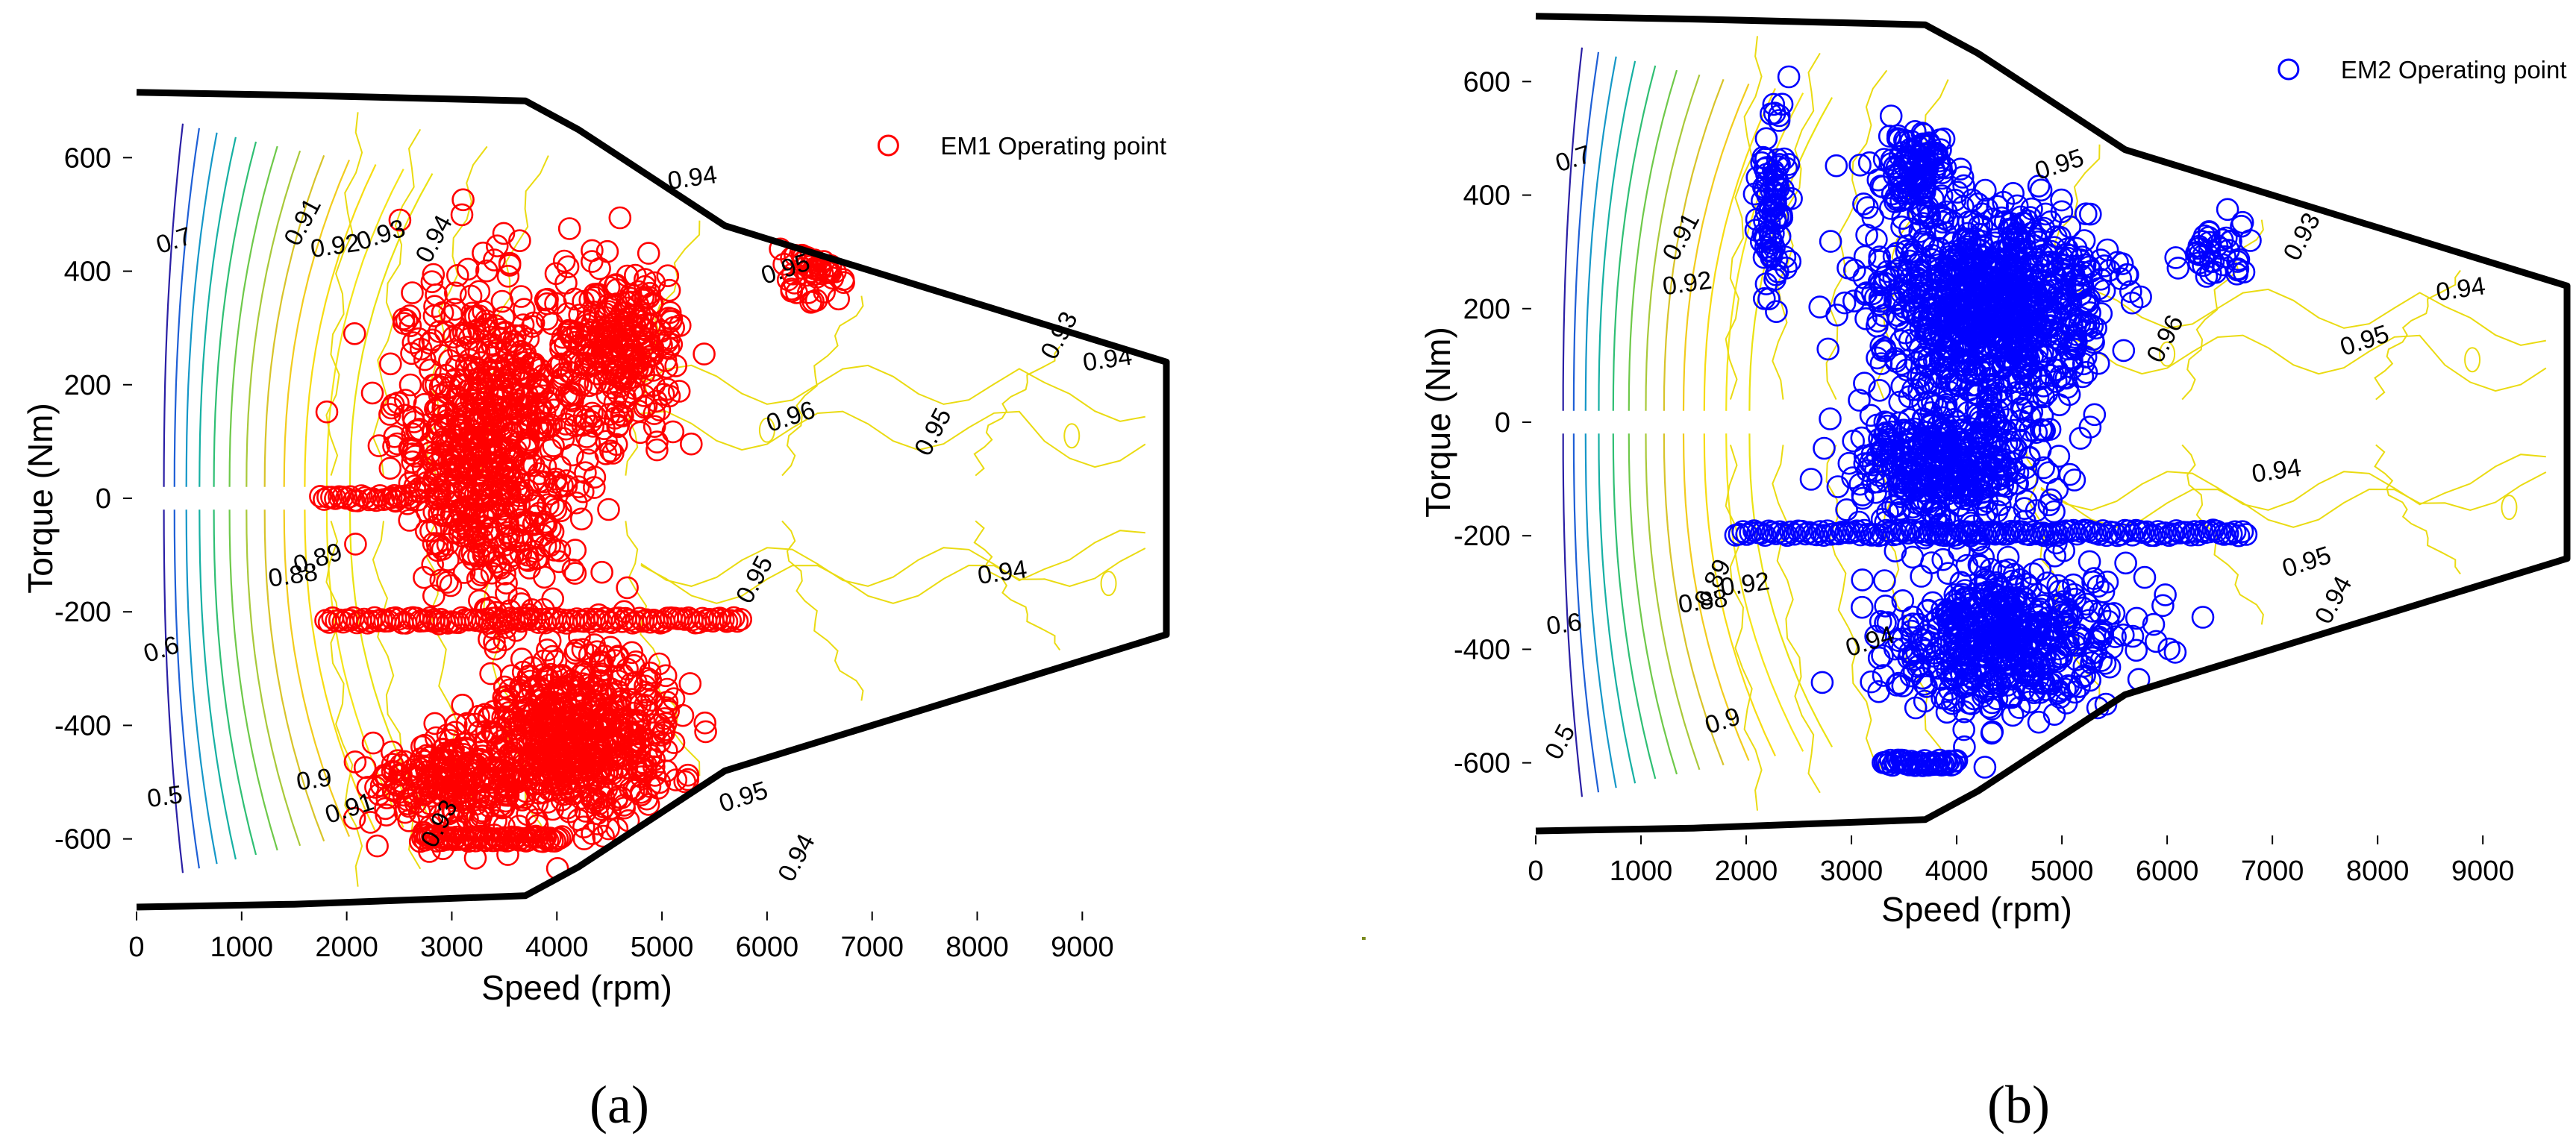 The height and width of the screenshot is (1145, 2576). I want to click on x-tick-label: 8000, so click(2378, 871).